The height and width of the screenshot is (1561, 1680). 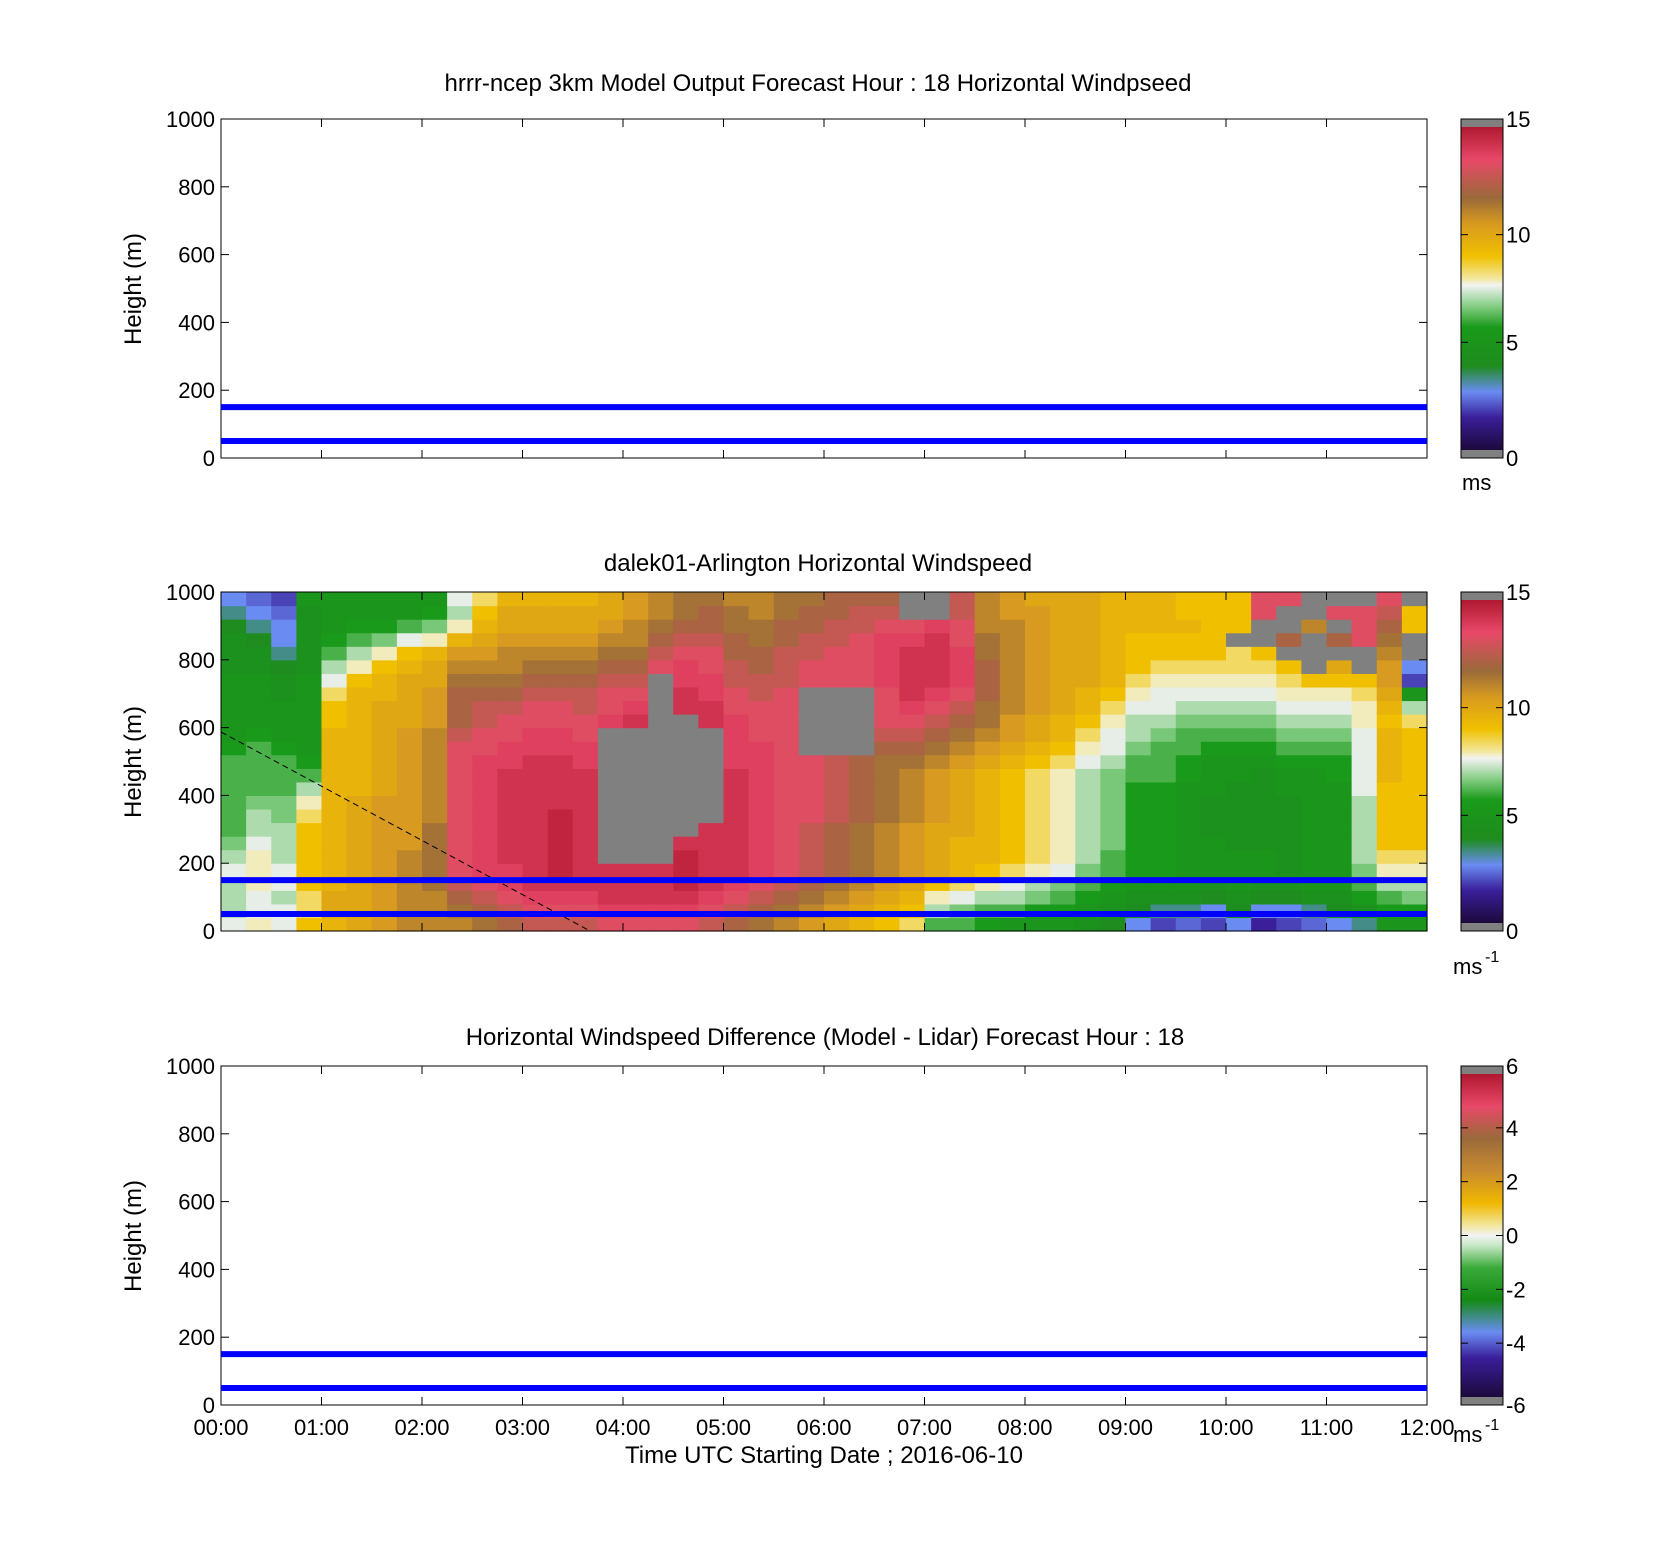 I want to click on colorbar-tick-label: 0, so click(x=1512, y=1236).